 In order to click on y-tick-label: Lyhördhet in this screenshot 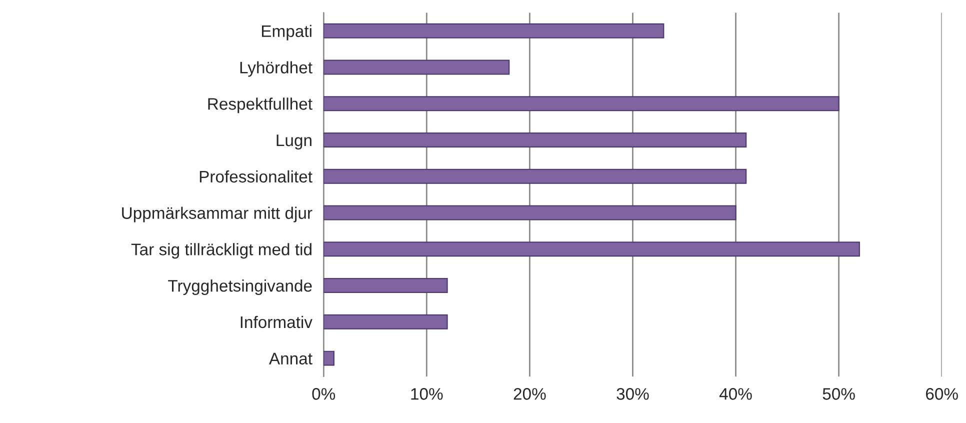, I will do `click(276, 69)`.